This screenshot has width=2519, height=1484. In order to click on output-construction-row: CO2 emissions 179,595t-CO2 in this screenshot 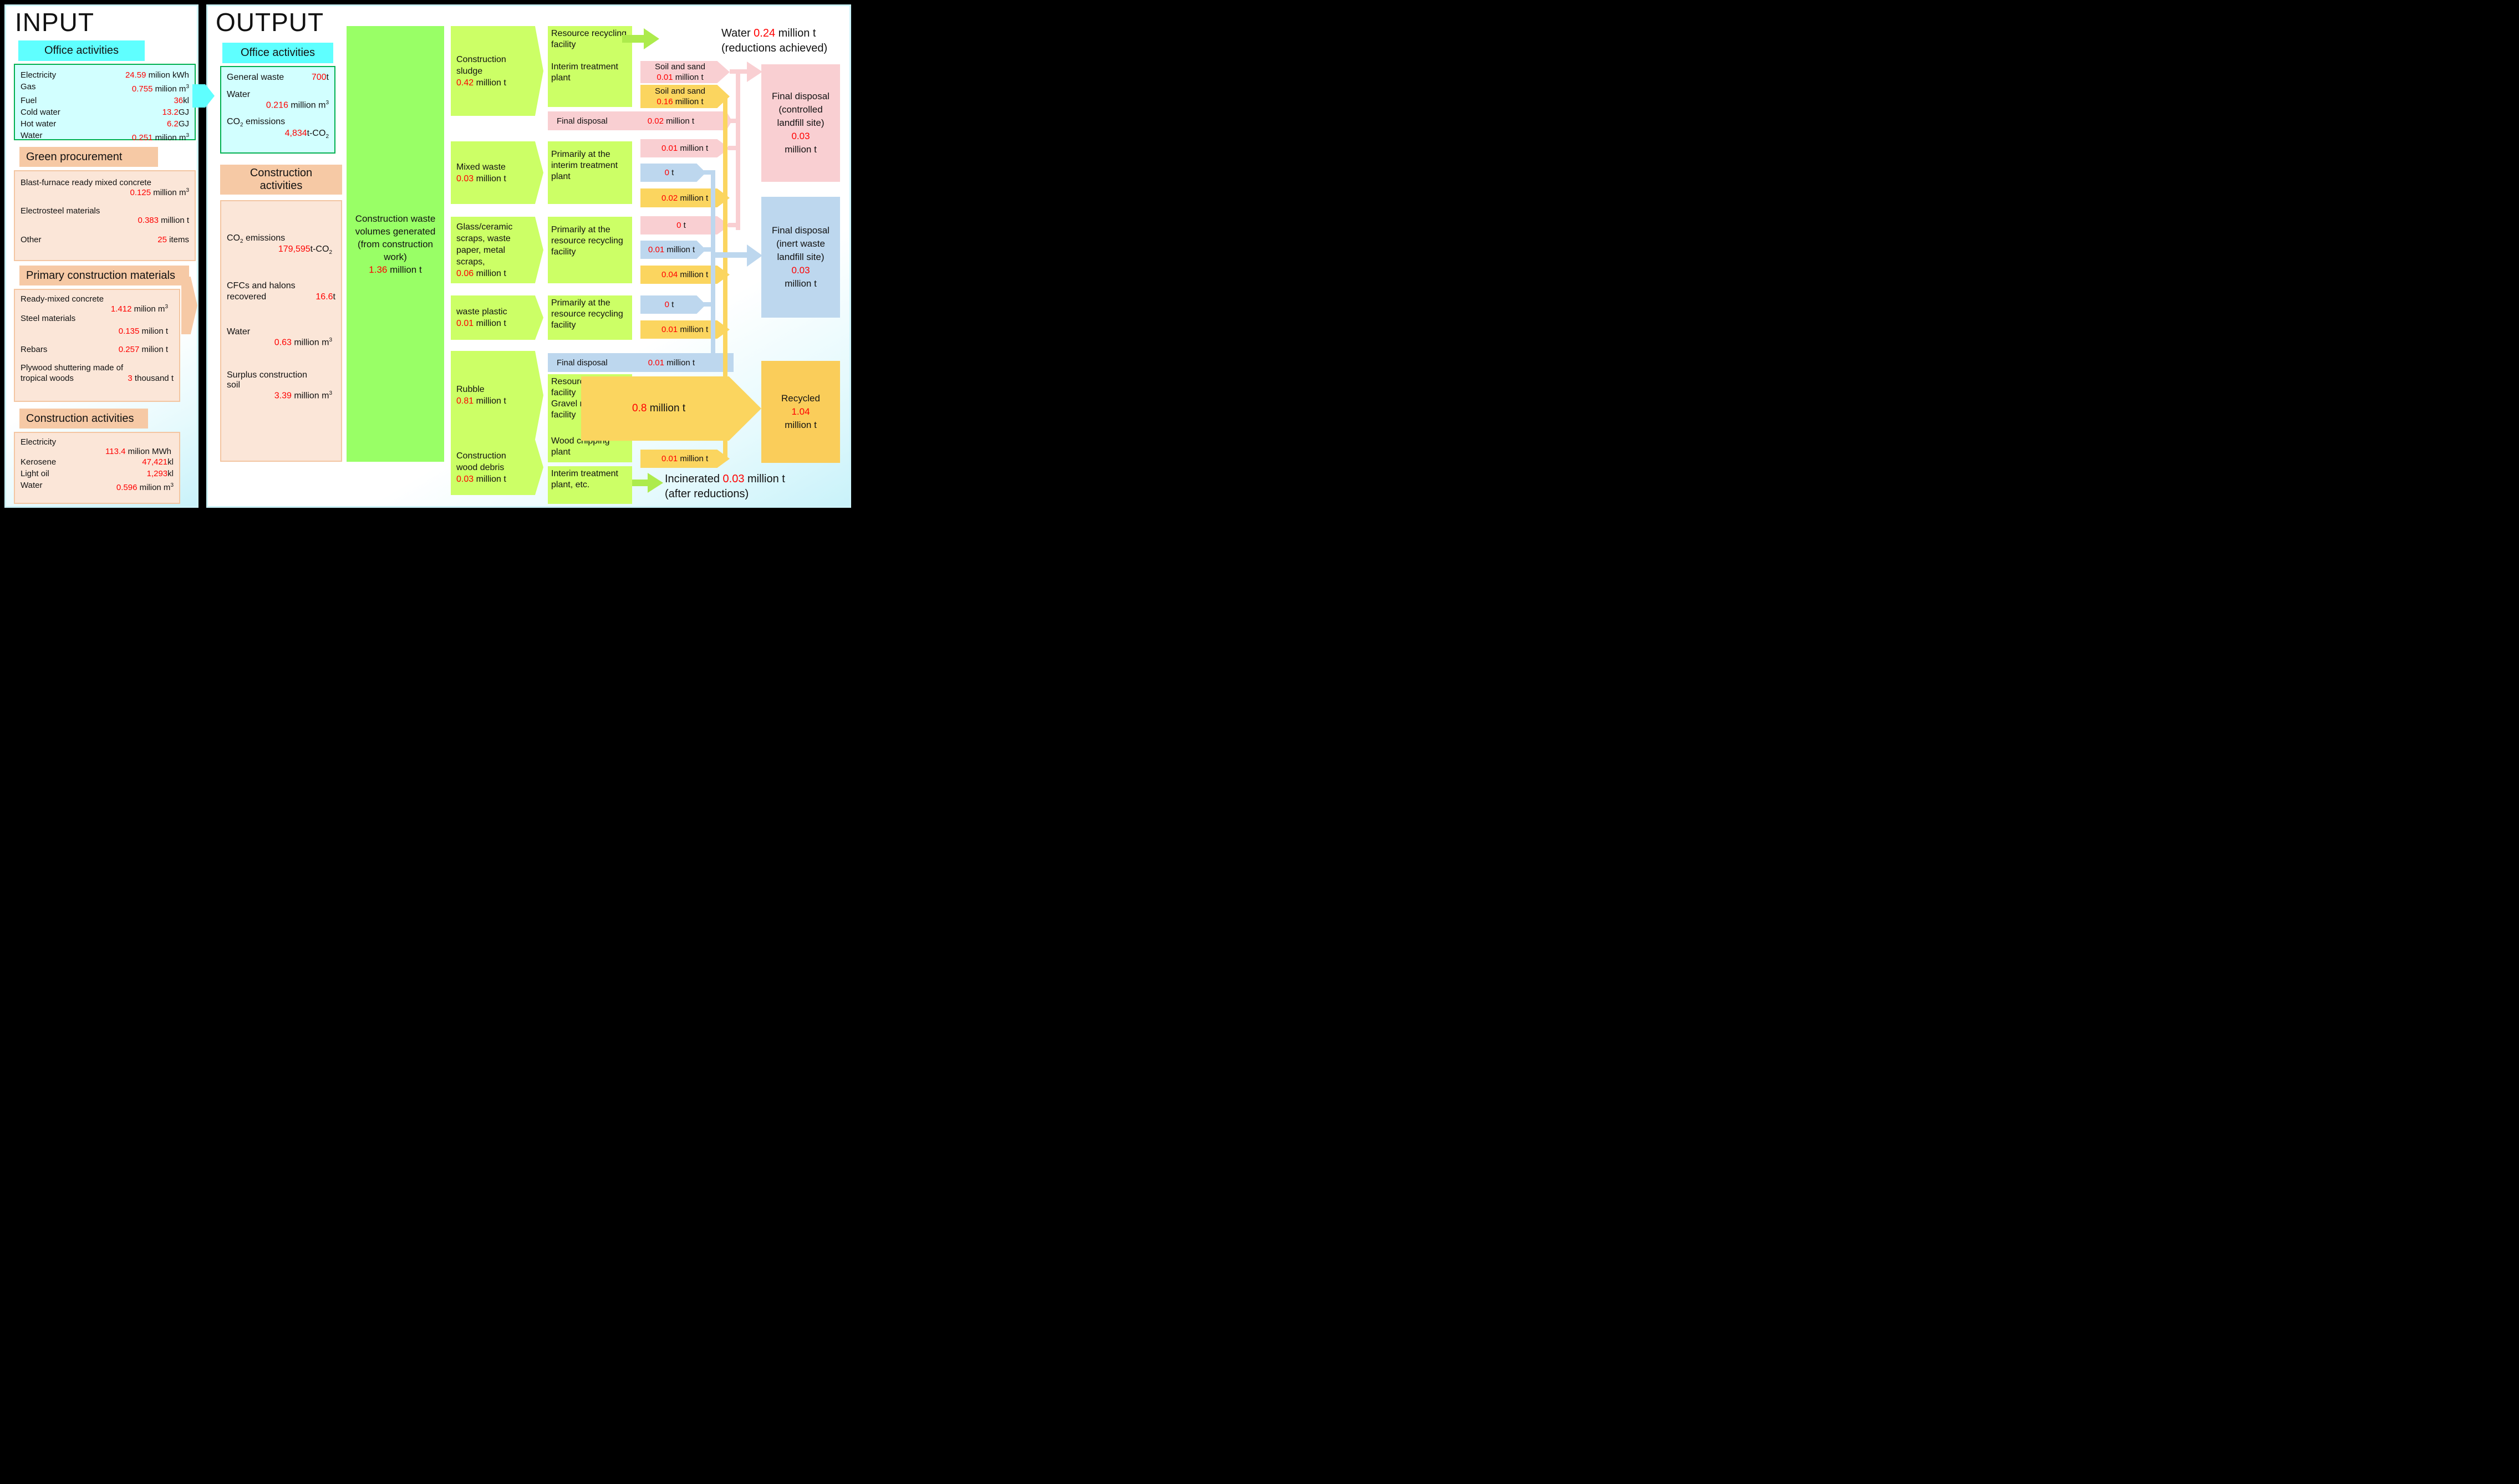, I will do `click(280, 245)`.